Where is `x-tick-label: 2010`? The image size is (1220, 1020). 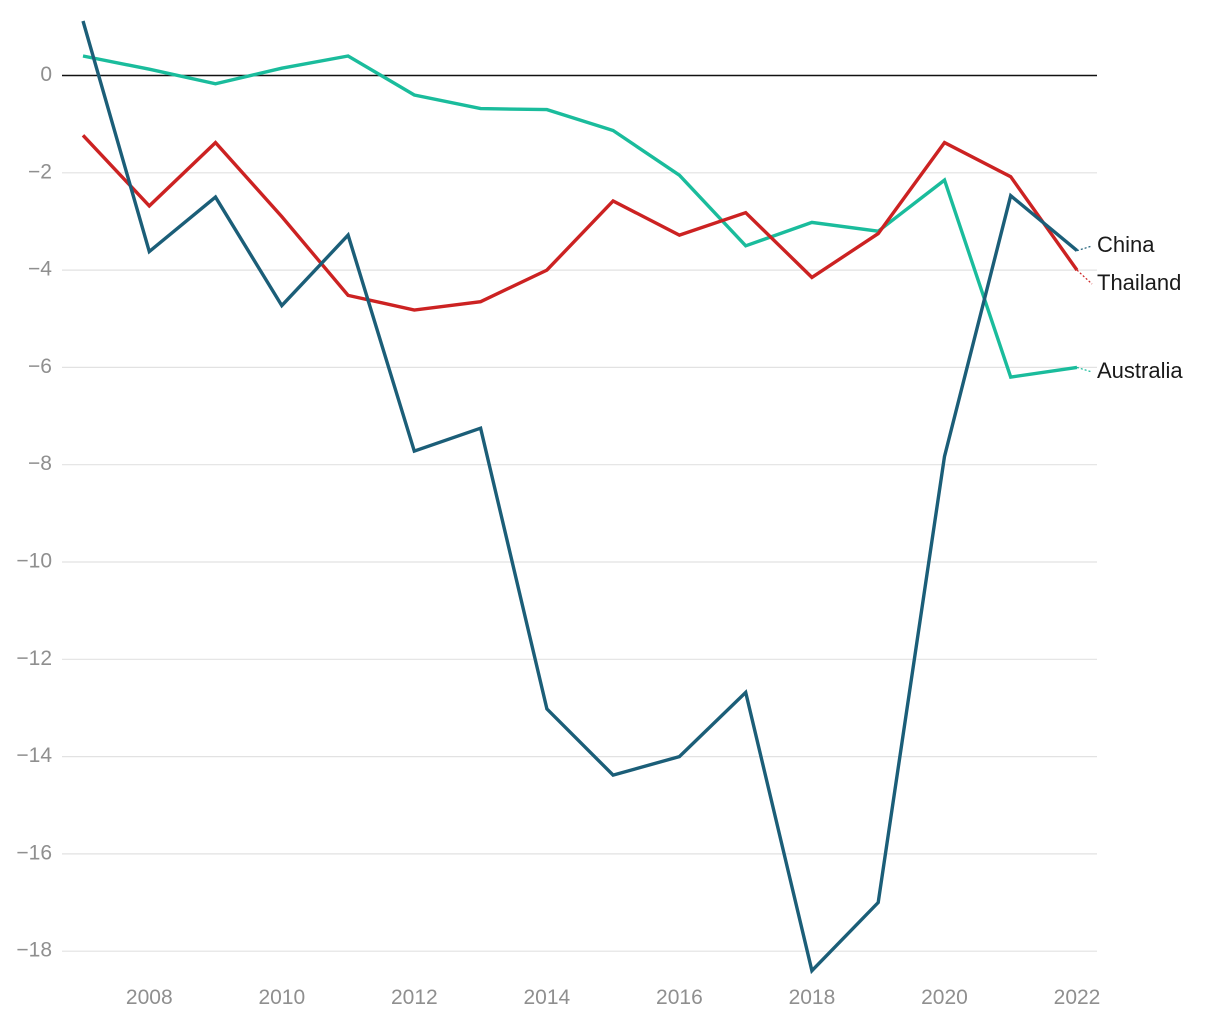
x-tick-label: 2010 is located at coordinates (281, 997).